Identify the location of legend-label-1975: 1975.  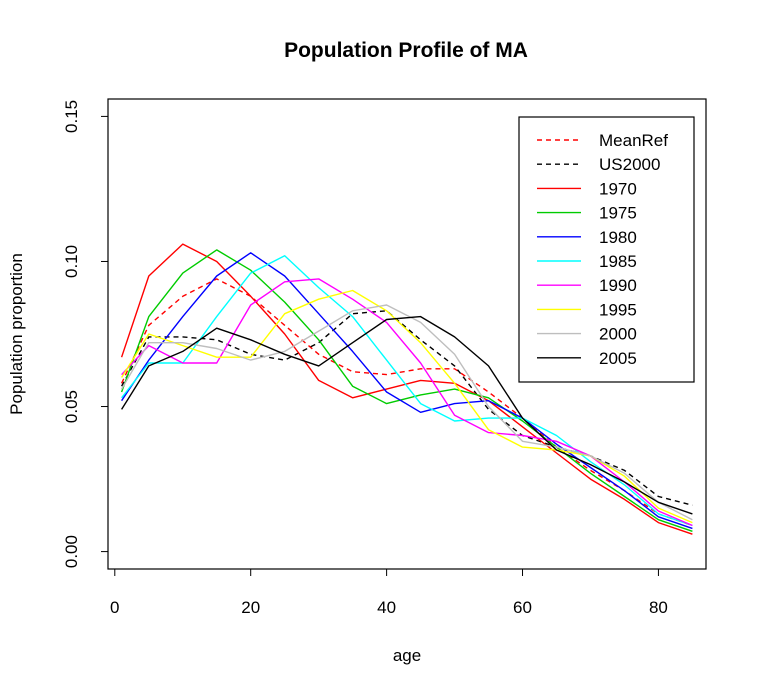
(618, 213).